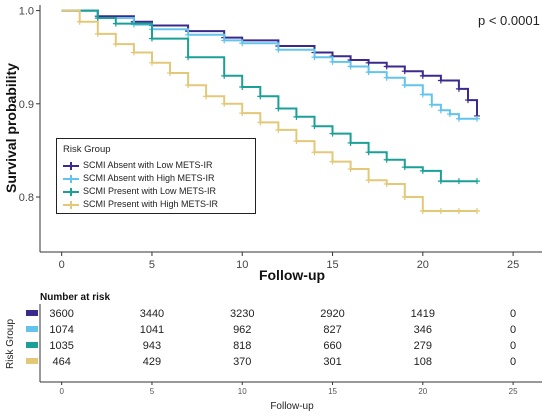  I want to click on legend-label-2: SCMI Present with Low METS-IR, so click(150, 191).